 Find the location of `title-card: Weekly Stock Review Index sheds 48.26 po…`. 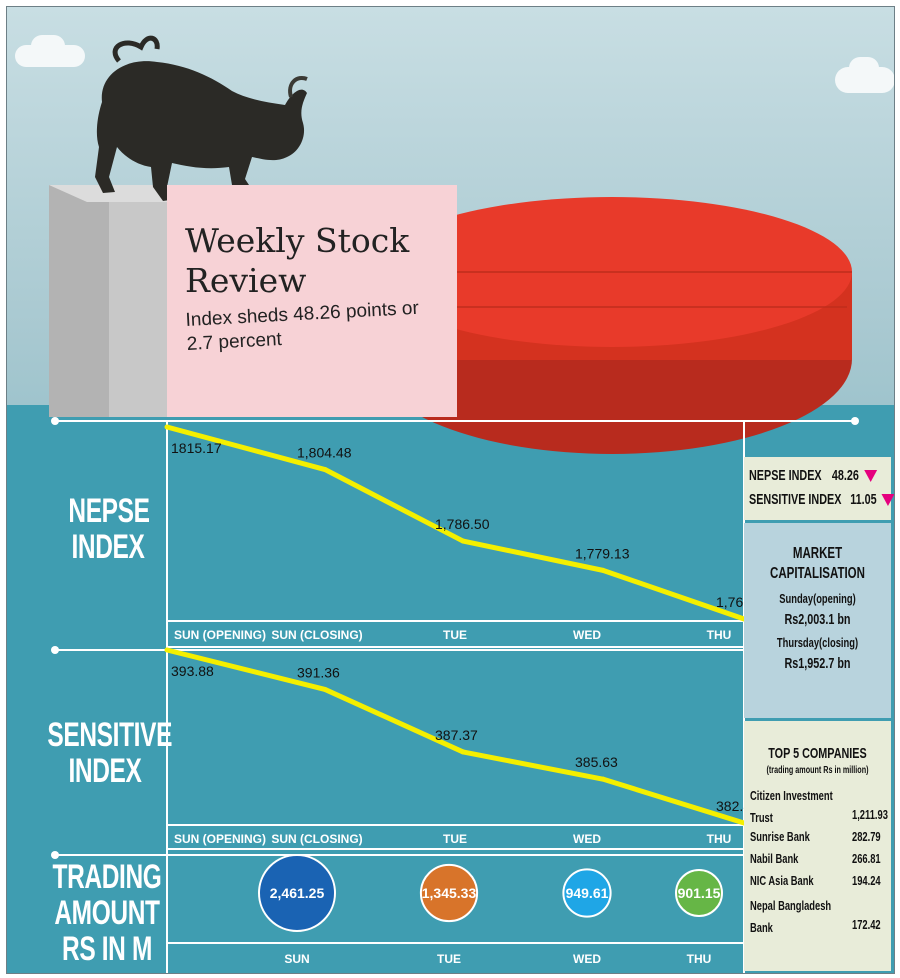

title-card: Weekly Stock Review Index sheds 48.26 po… is located at coordinates (312, 301).